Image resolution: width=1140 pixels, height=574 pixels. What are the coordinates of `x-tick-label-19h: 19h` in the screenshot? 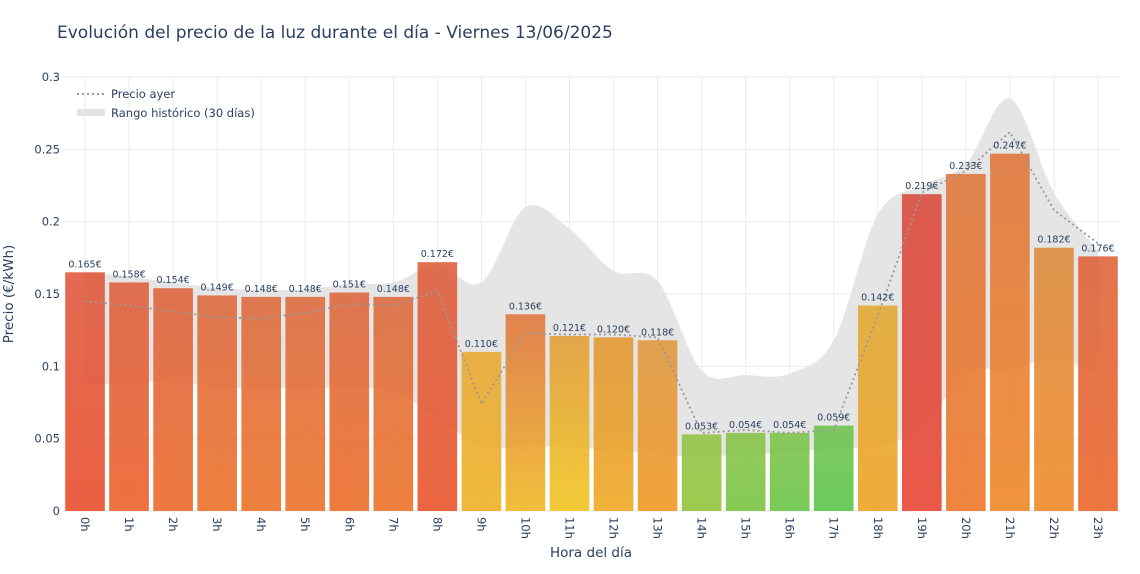 It's located at (922, 528).